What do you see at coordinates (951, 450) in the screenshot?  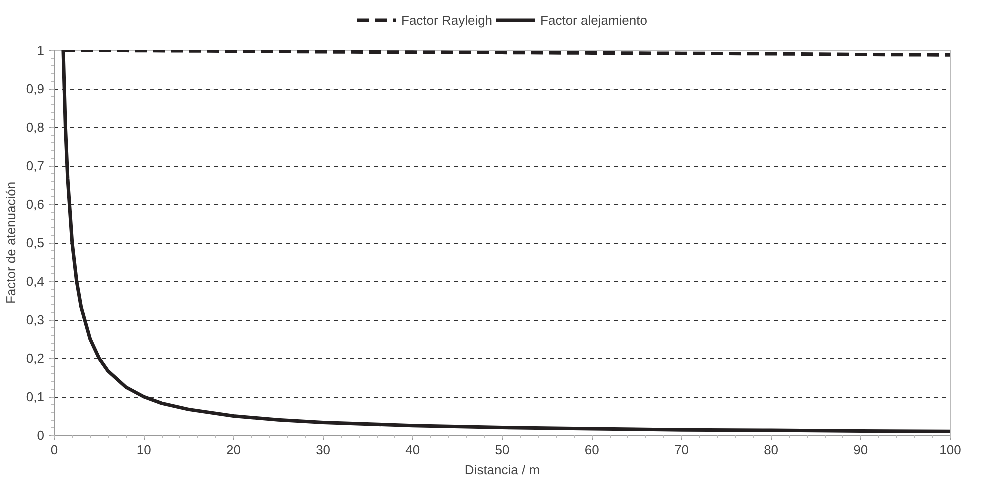 I see `x-tick-label: 100` at bounding box center [951, 450].